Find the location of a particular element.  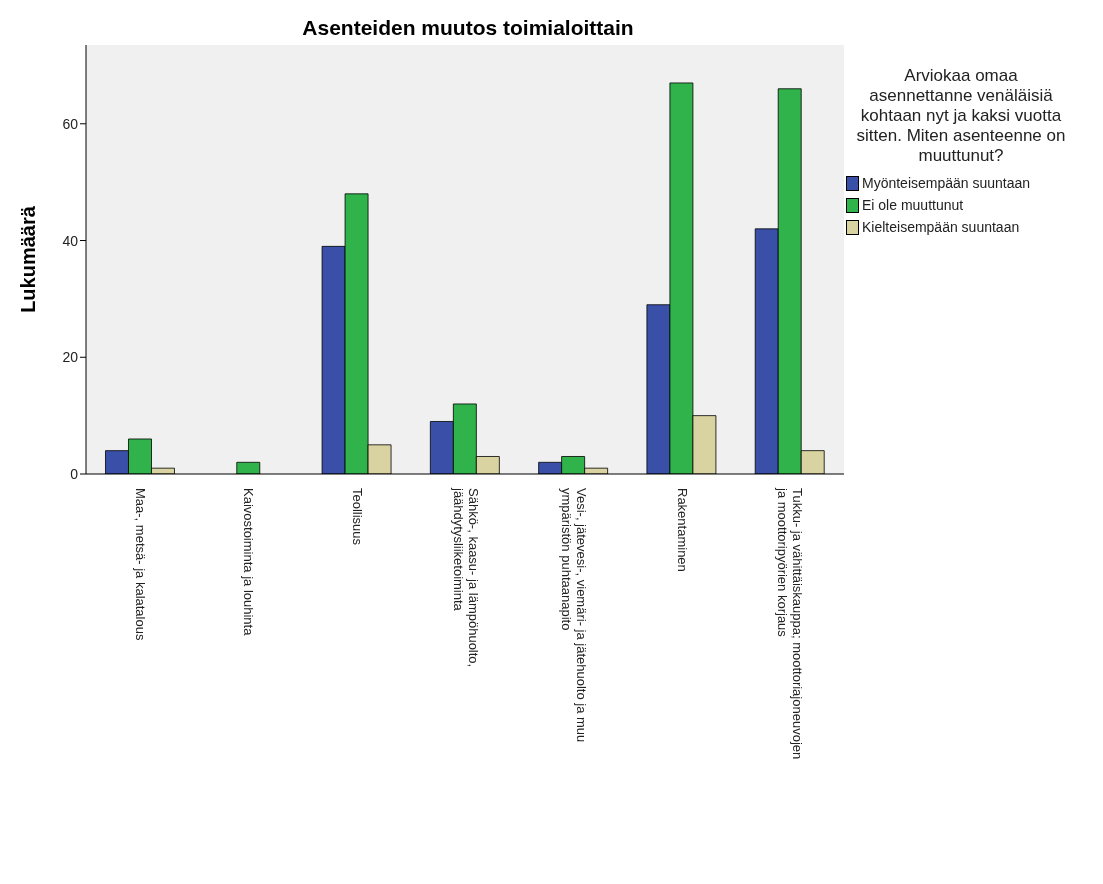

legend-title: Arviokaa omaa asennettanne venäläisiä kohtaan nyt ja kaksi vuotta sitten. Miten asenteenne on muuttunut? is located at coordinates (961, 116).